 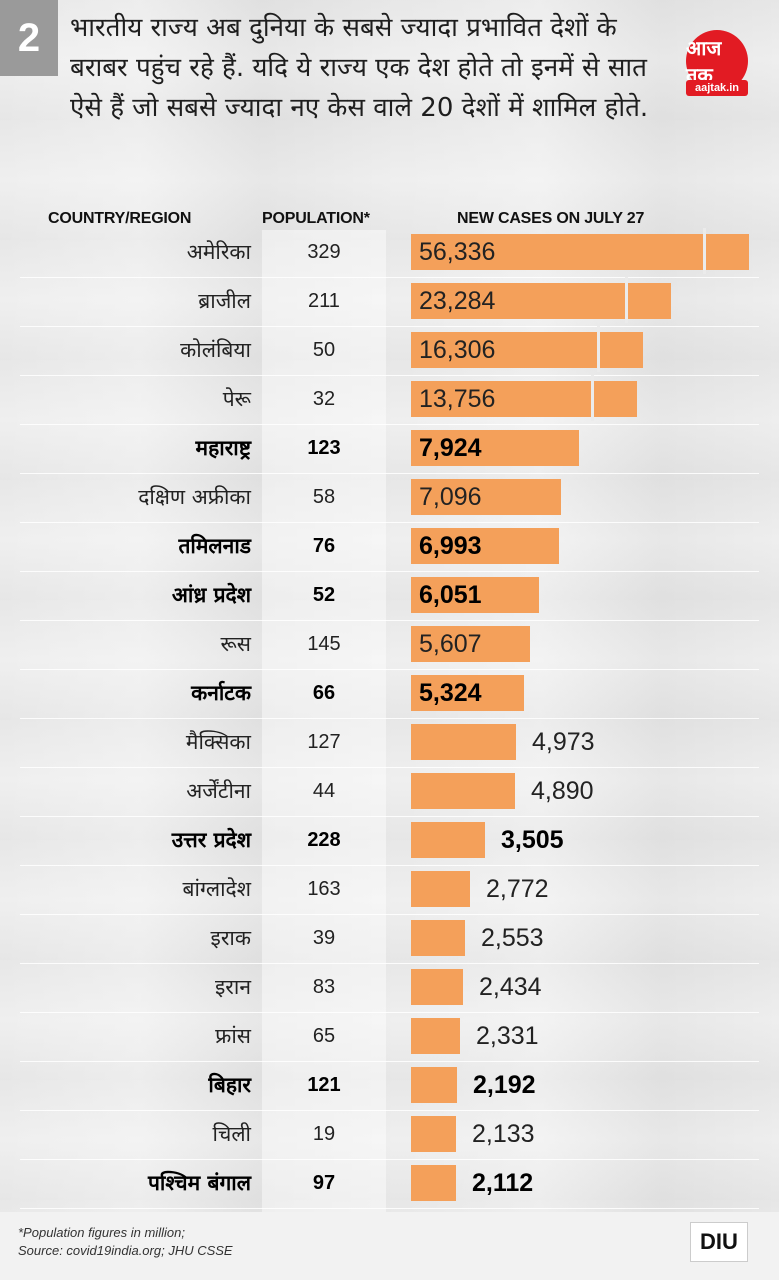 What do you see at coordinates (324, 742) in the screenshot?
I see `population-value: 127` at bounding box center [324, 742].